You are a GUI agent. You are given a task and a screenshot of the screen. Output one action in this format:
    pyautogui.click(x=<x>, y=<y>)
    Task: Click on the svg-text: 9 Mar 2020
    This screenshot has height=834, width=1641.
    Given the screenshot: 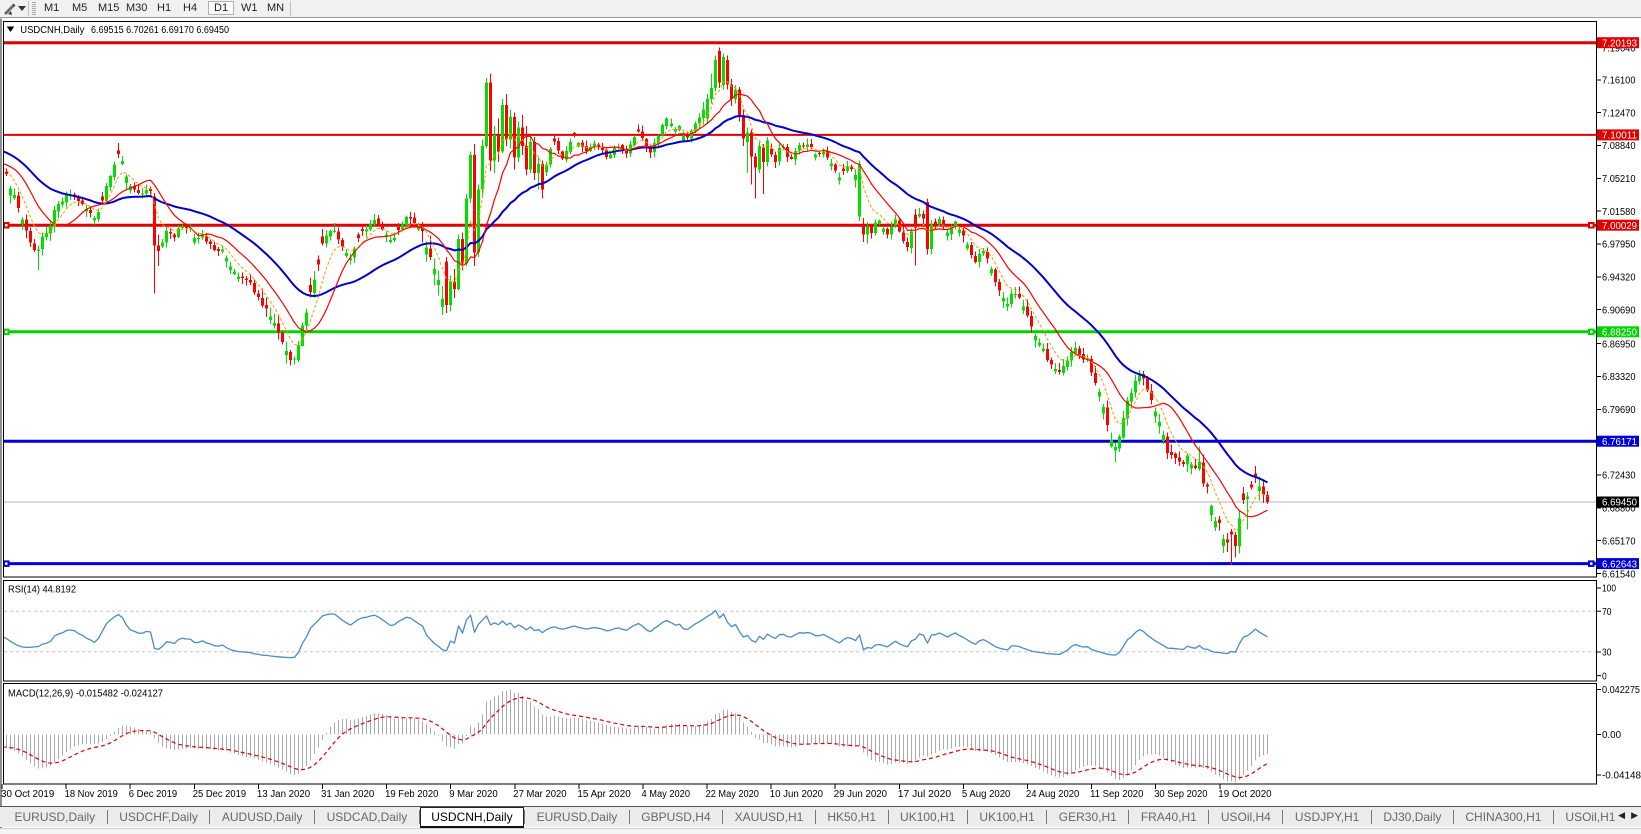 What is the action you would take?
    pyautogui.click(x=473, y=794)
    